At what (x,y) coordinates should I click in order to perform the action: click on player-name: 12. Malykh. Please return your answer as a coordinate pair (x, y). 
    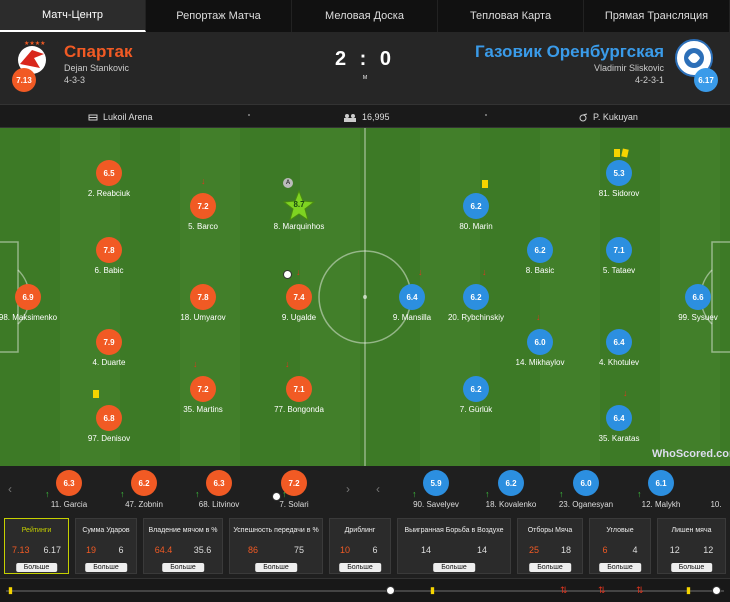
    Looking at the image, I should click on (661, 504).